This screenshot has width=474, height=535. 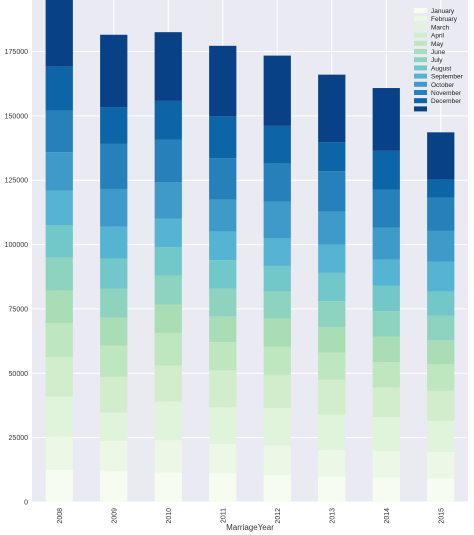 I want to click on x-tick-label: 2013, so click(x=332, y=516).